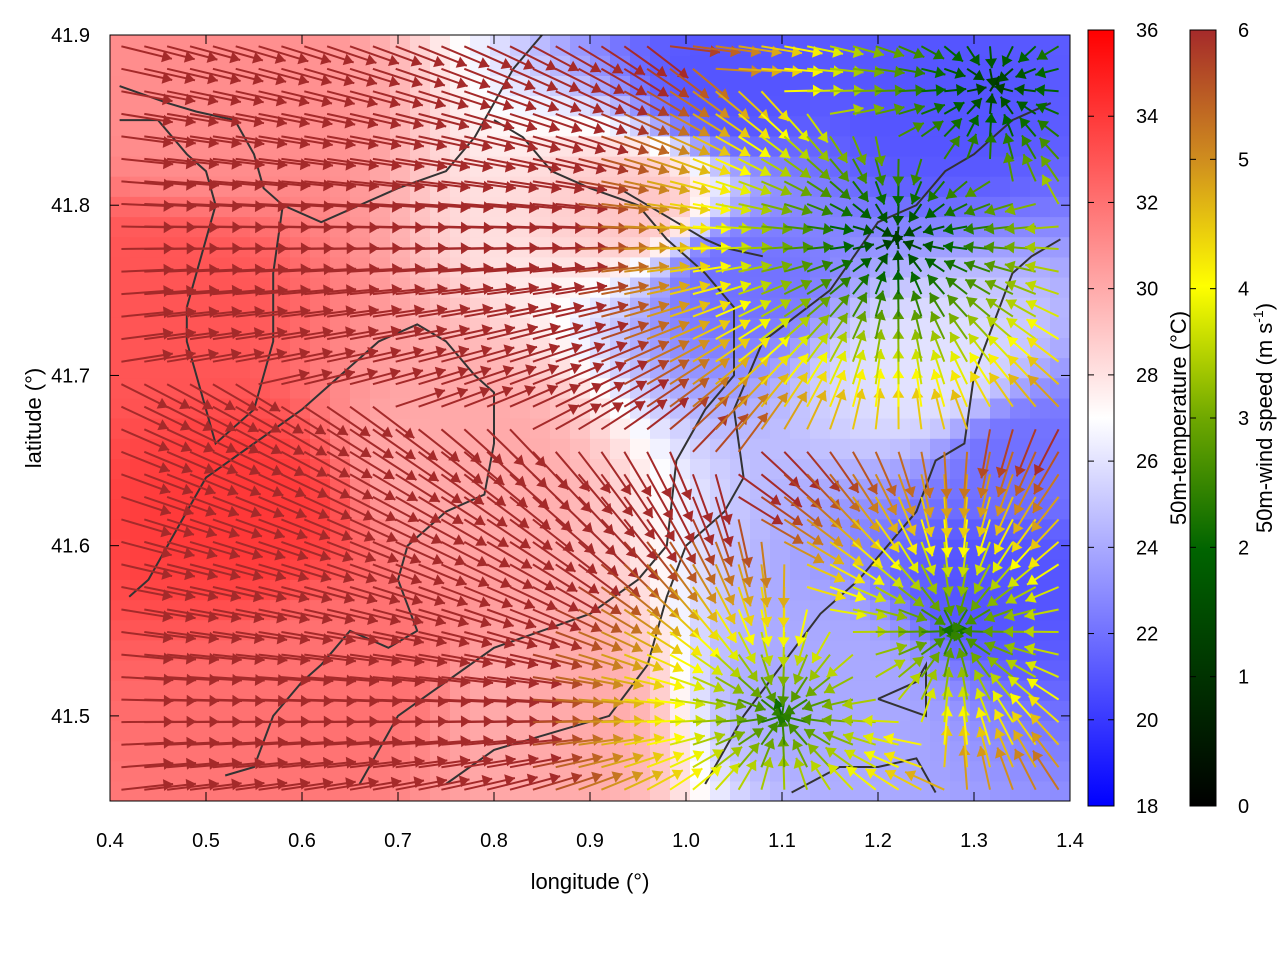  What do you see at coordinates (1243, 419) in the screenshot?
I see `colorbar-tick-label: 3` at bounding box center [1243, 419].